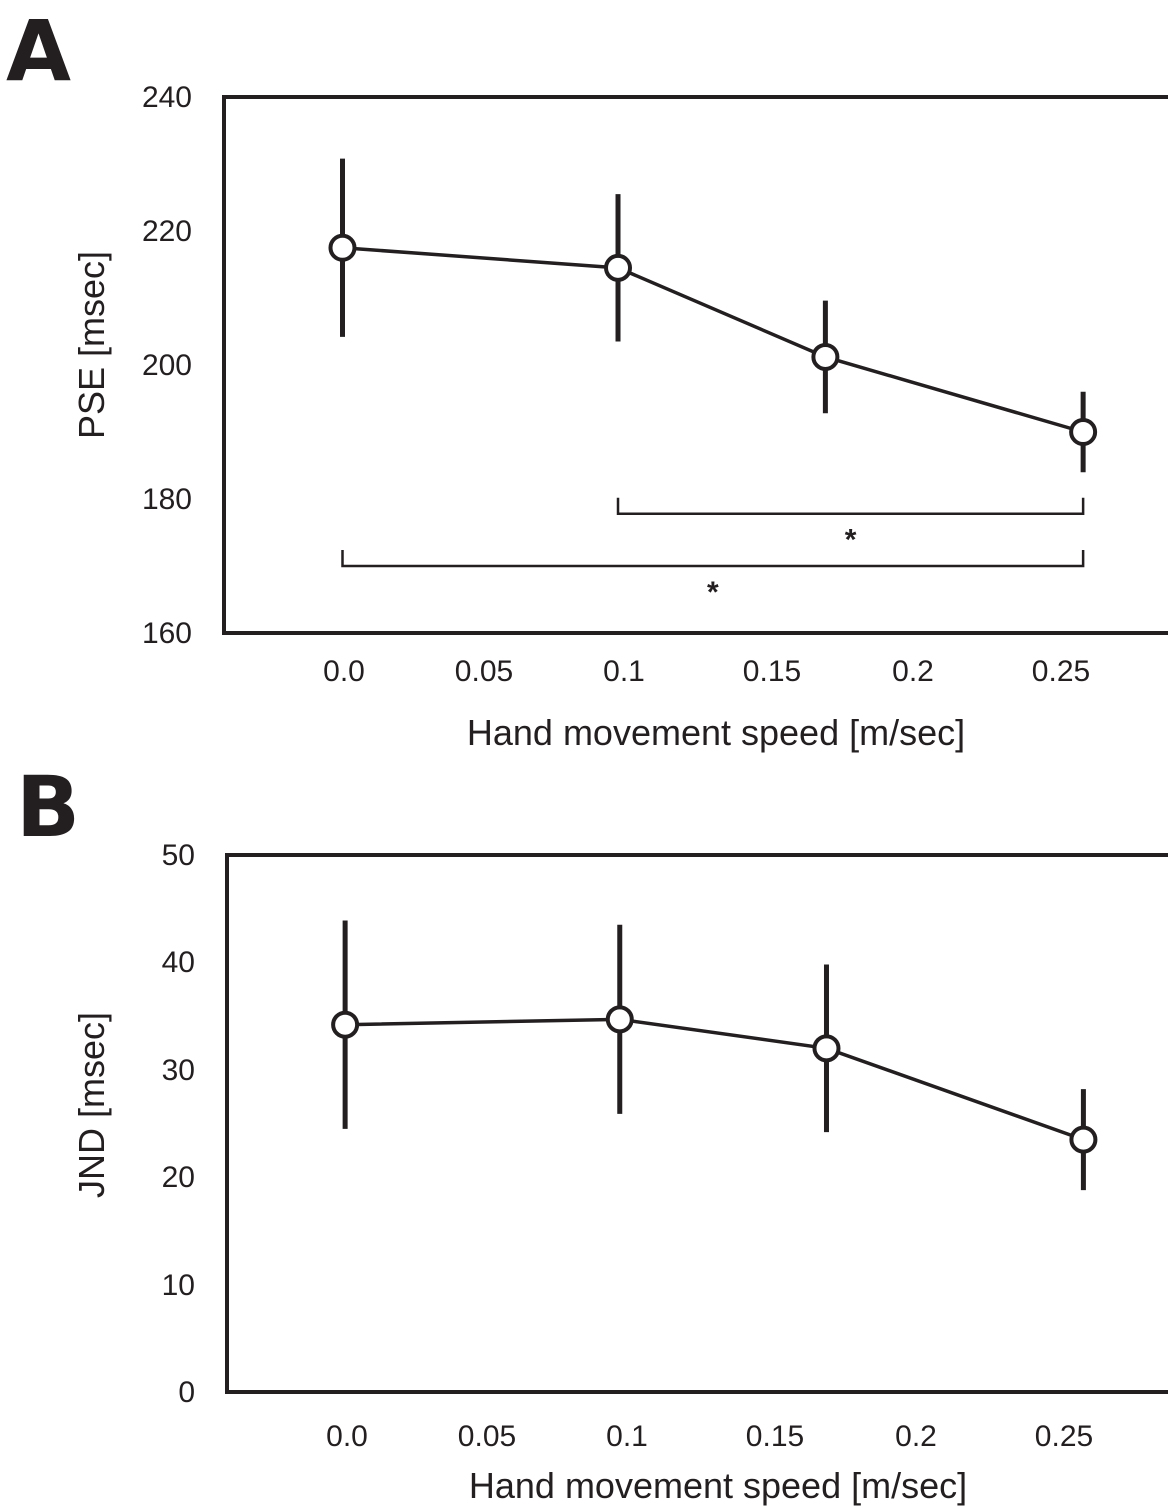 Image resolution: width=1168 pixels, height=1508 pixels. Describe the element at coordinates (186, 1392) in the screenshot. I see `y-tick-b-5: 0` at that location.